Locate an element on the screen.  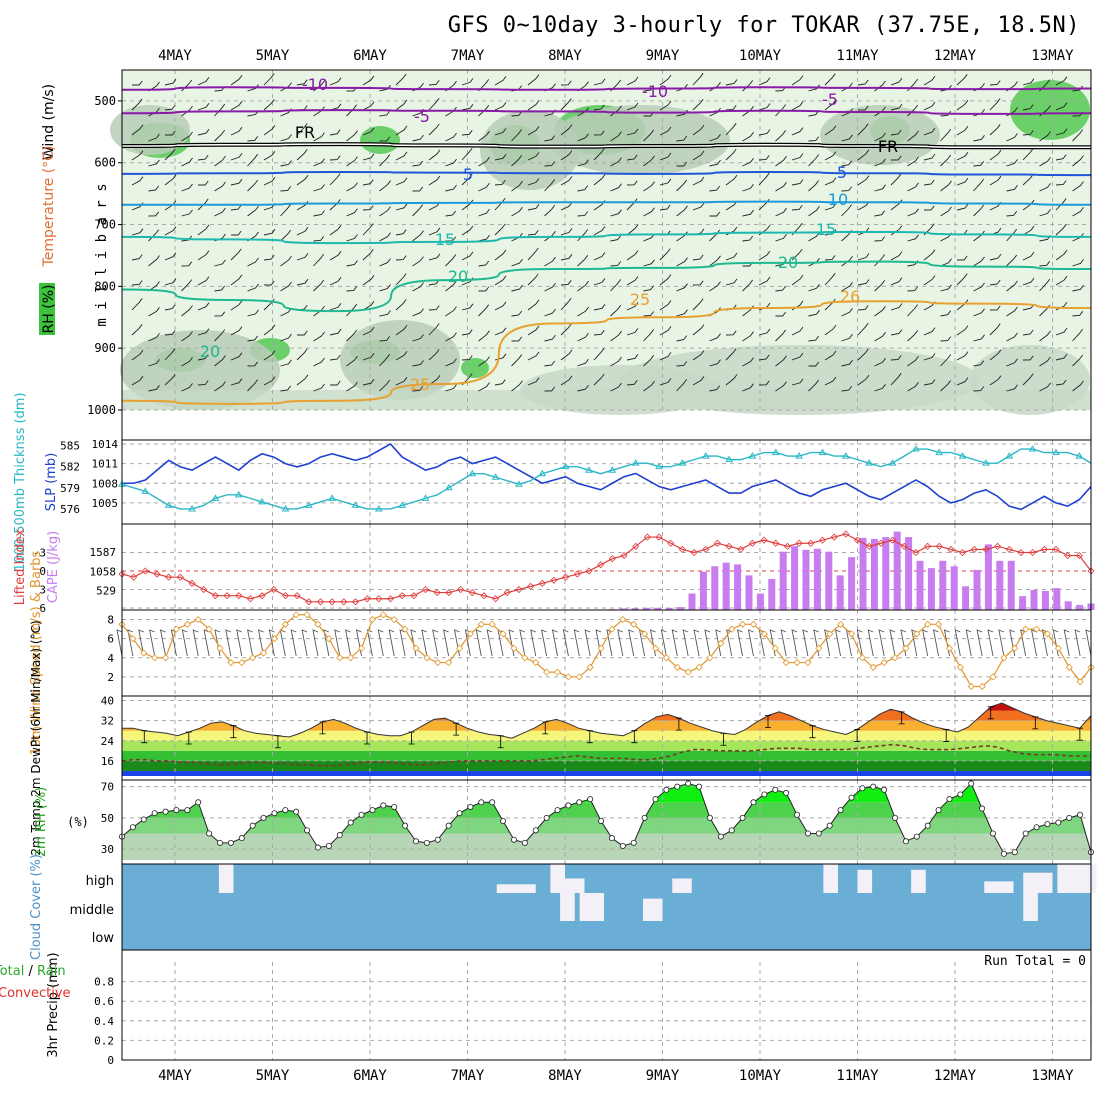
isotherm-label: FR is located at coordinates (305, 132).